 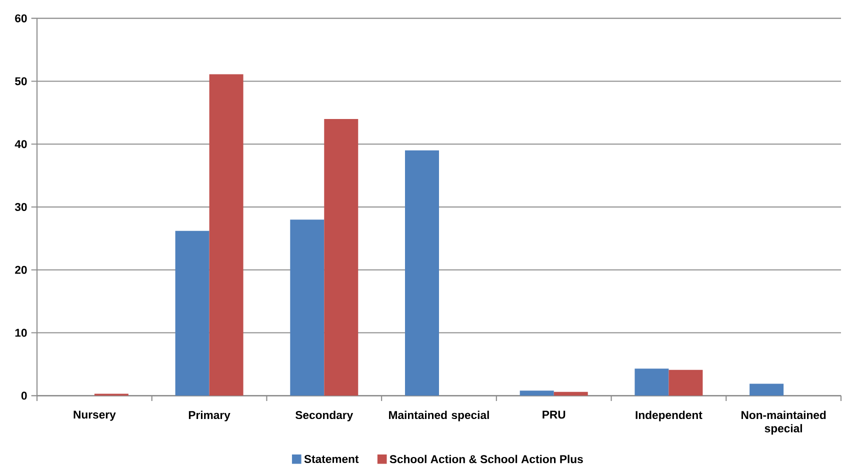 What do you see at coordinates (486, 459) in the screenshot?
I see `legend-label: School Action & School Action Plus` at bounding box center [486, 459].